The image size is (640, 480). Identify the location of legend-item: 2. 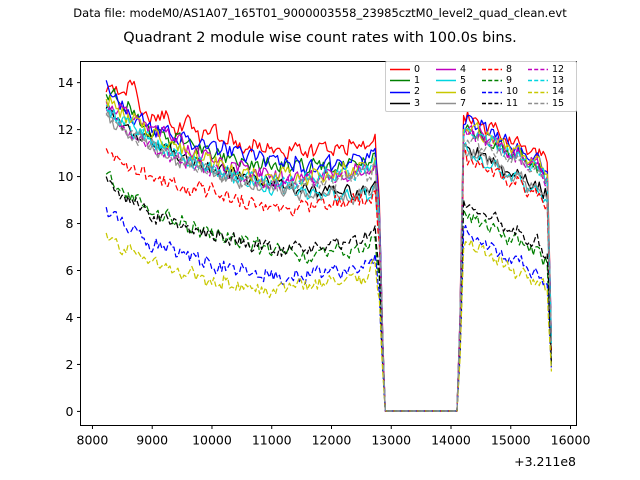
(412, 92).